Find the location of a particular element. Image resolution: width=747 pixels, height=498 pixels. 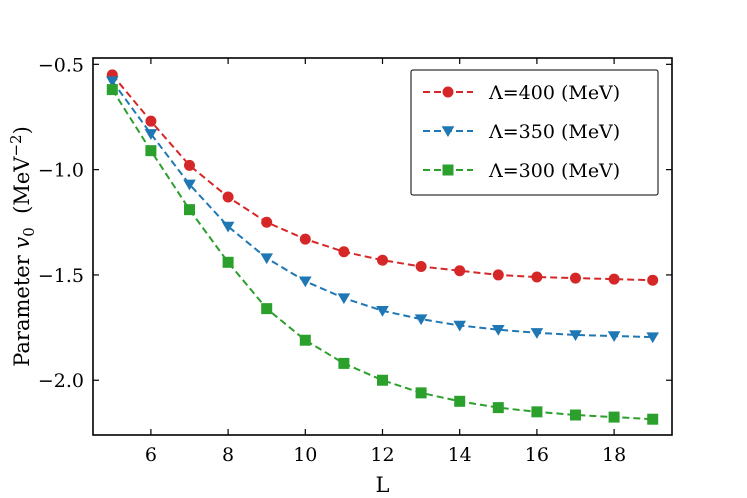

x-tick-label: 12 is located at coordinates (382, 455).